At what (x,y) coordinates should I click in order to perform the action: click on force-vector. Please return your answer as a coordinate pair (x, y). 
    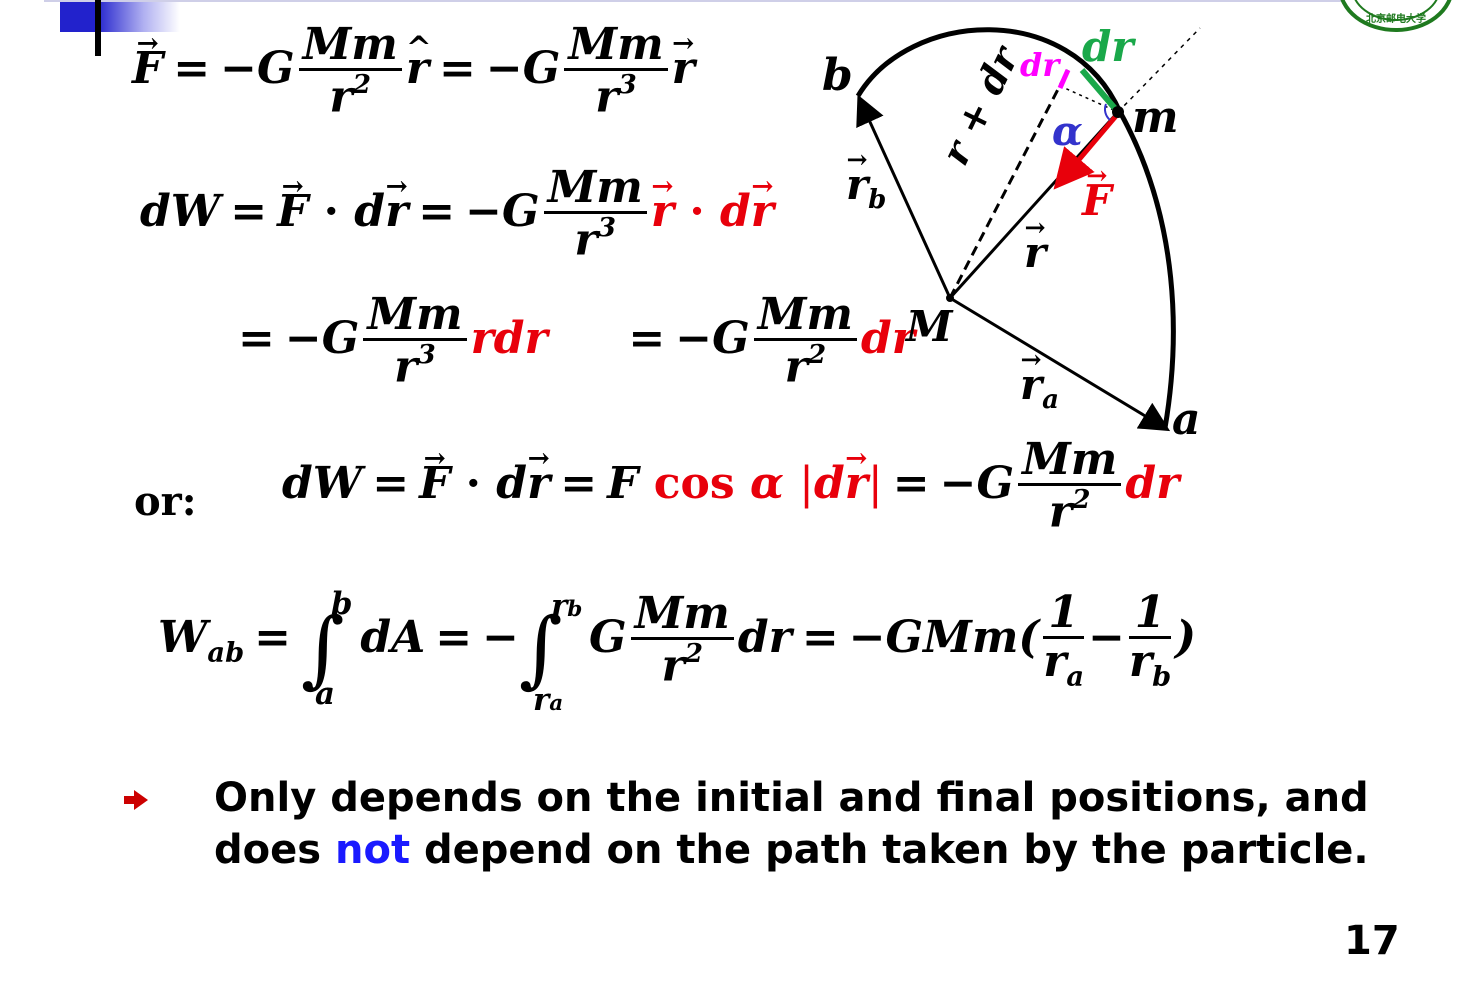
    Looking at the image, I should click on (1085, 152).